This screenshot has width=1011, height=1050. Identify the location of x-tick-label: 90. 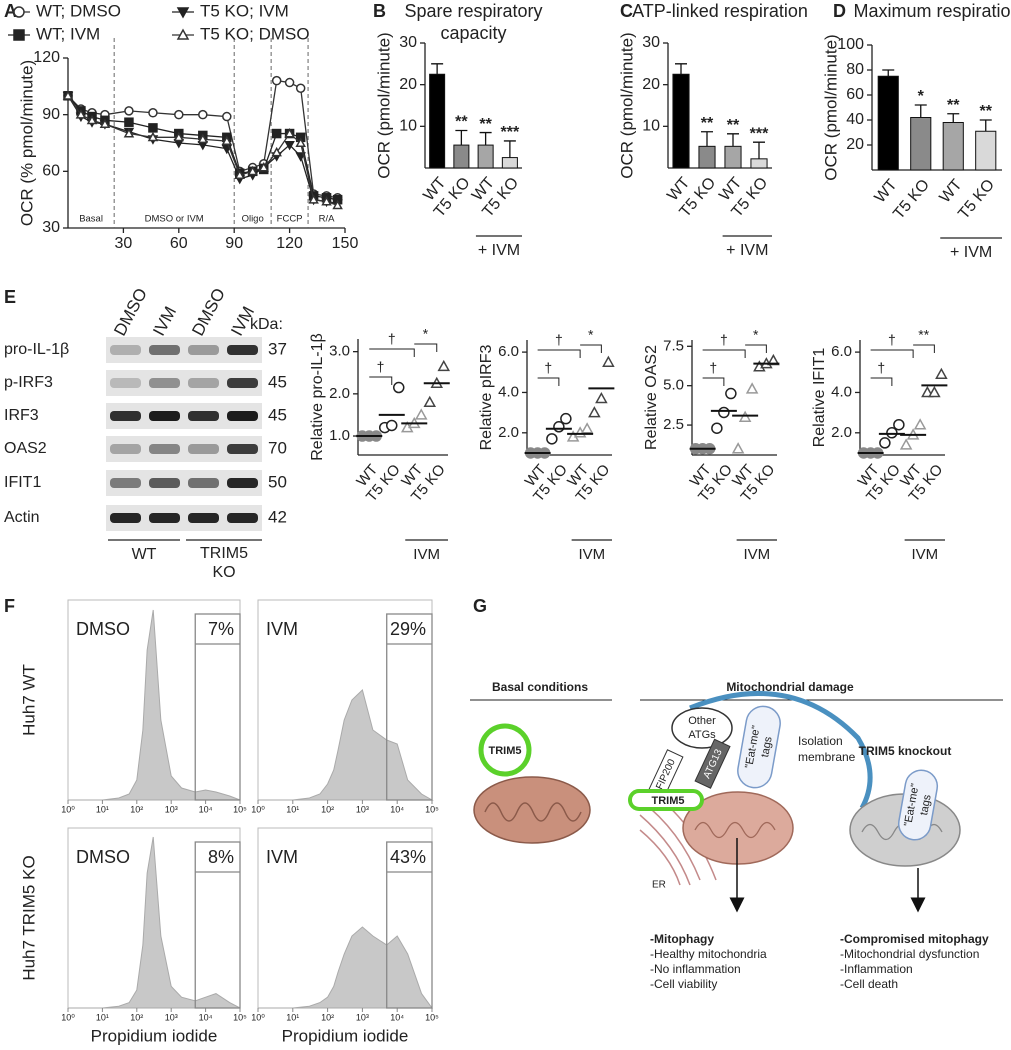
(234, 243).